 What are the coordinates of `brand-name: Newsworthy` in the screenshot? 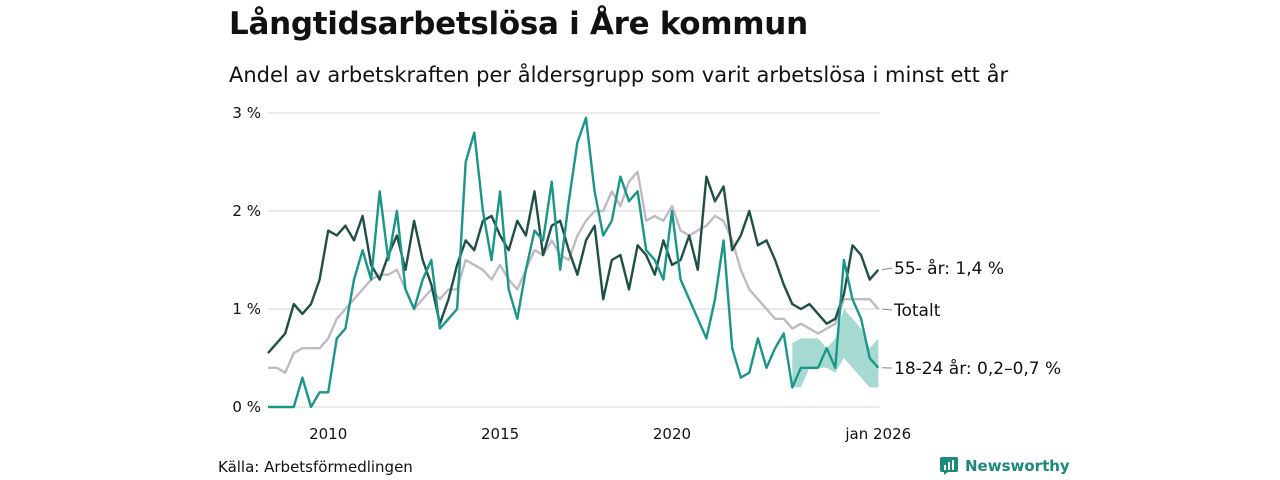 It's located at (1017, 466).